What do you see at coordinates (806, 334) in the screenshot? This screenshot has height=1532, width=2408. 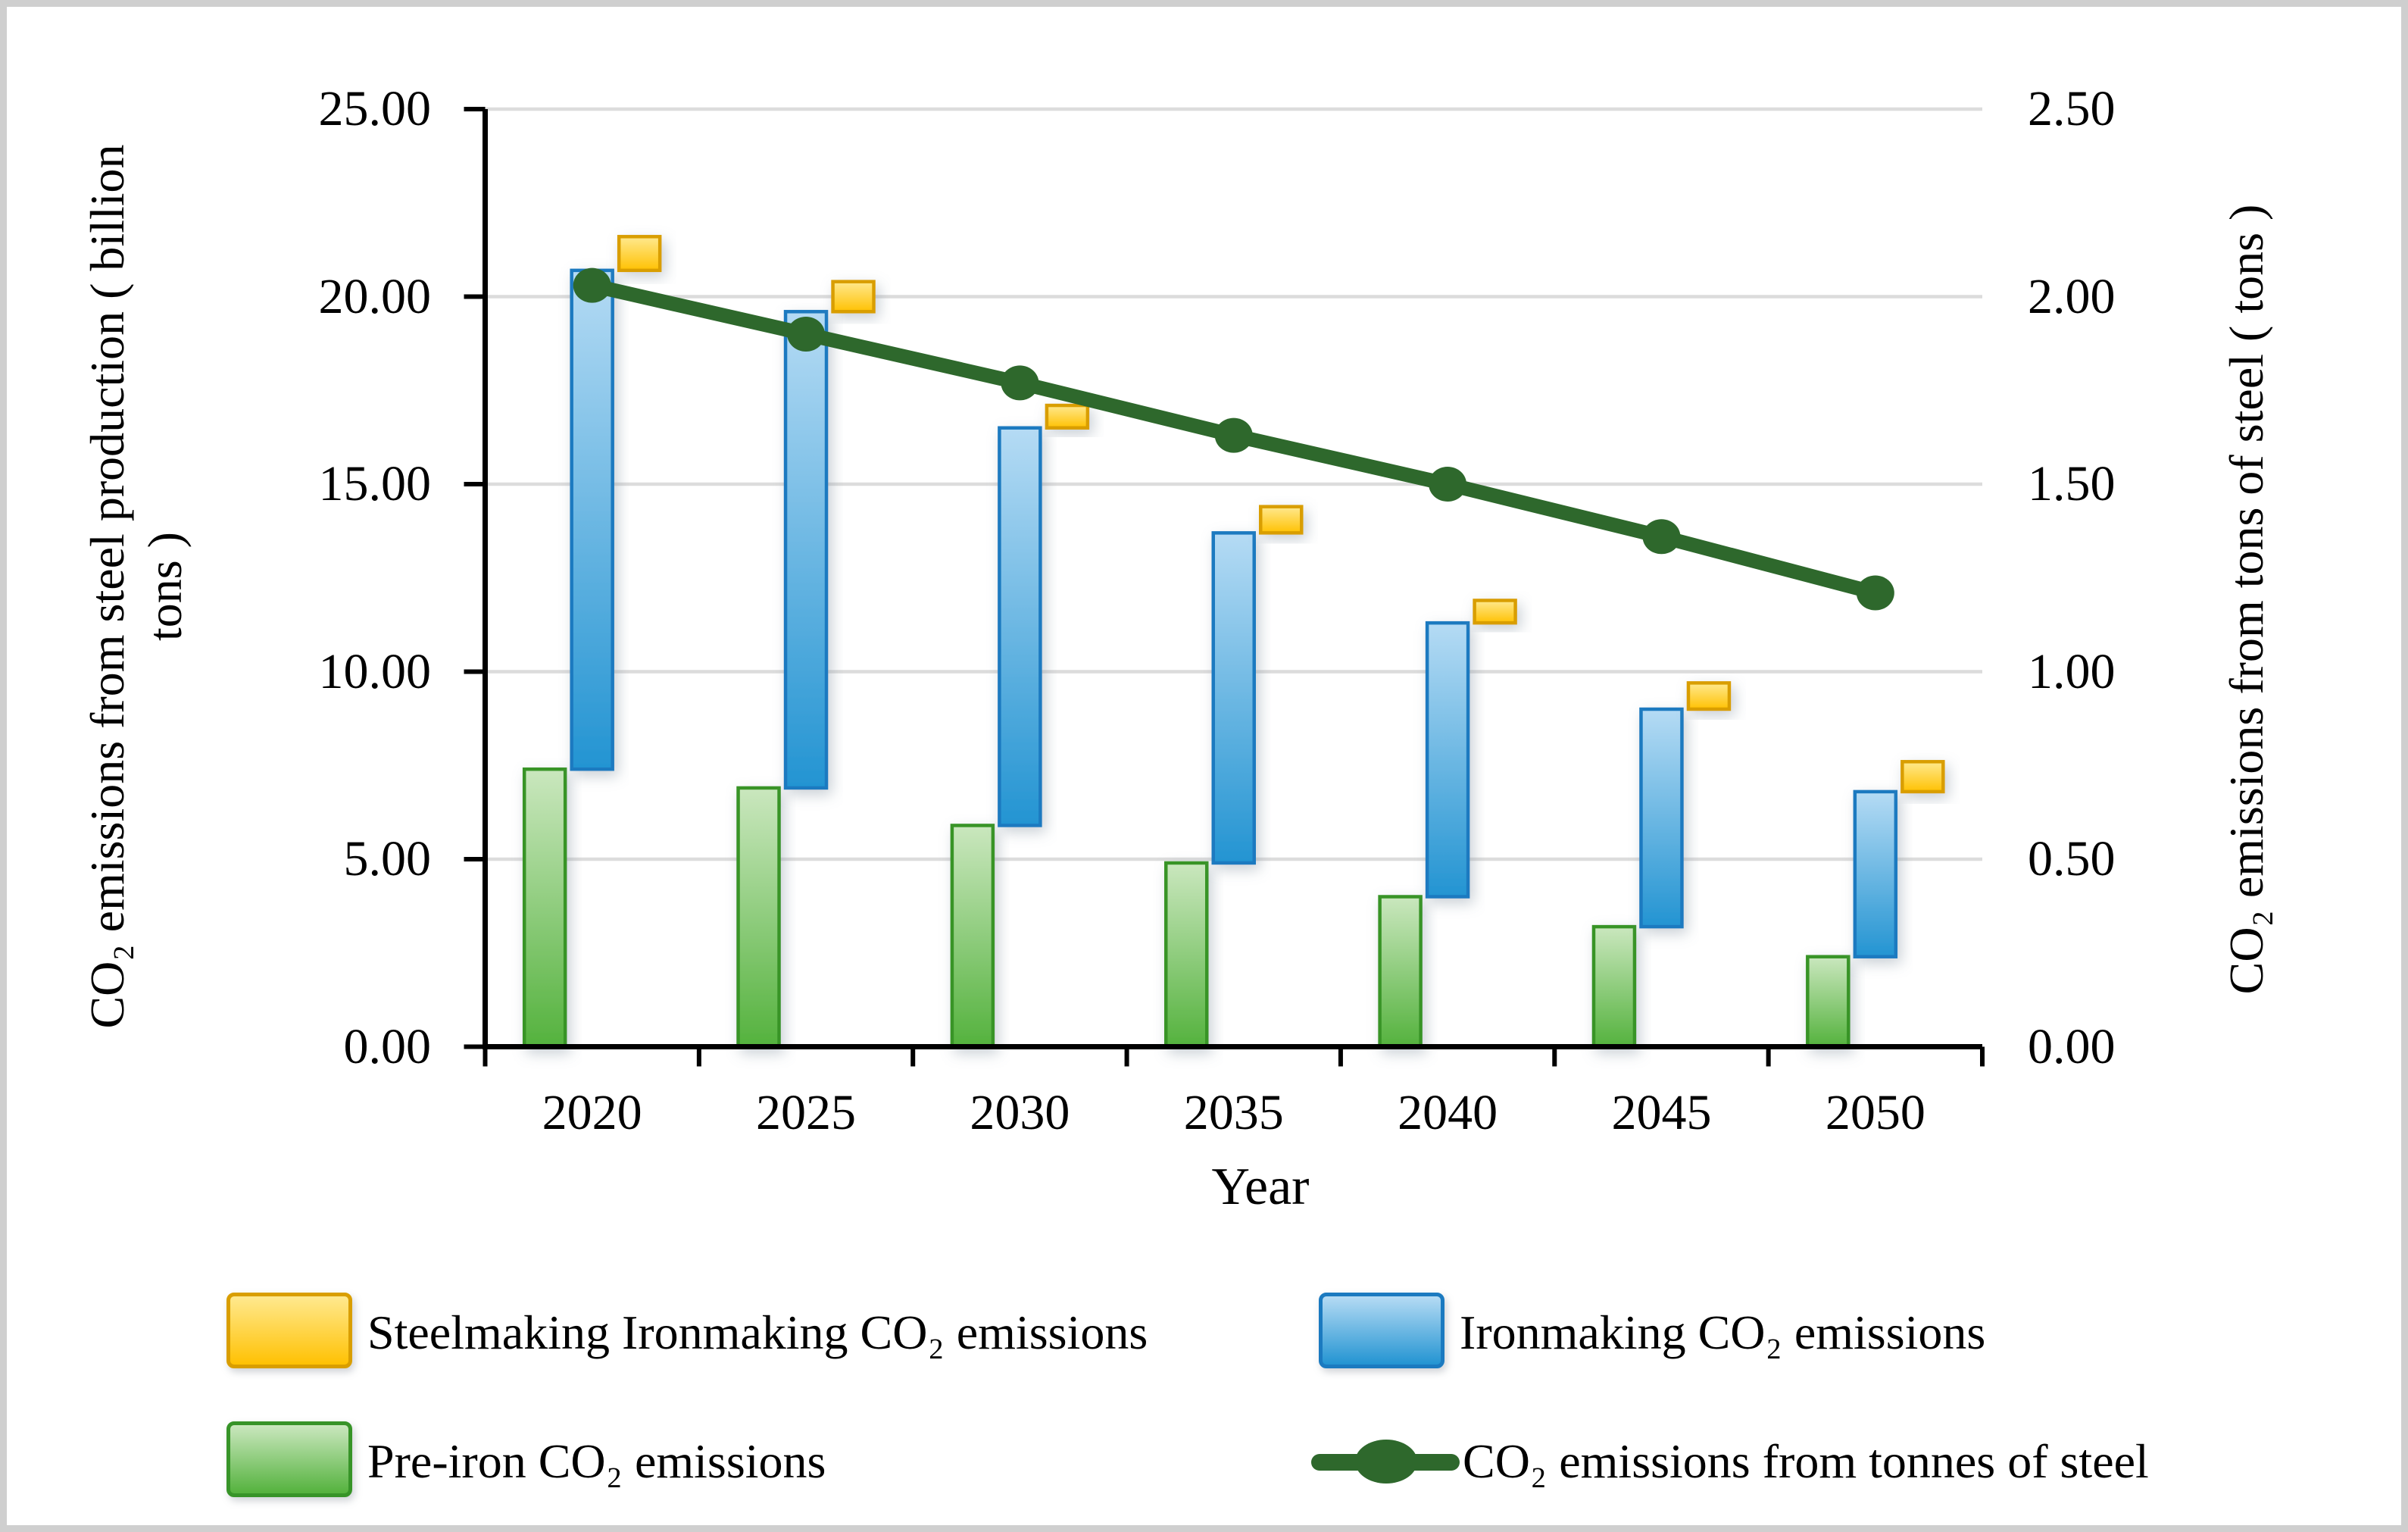 I see `line-marker-2025` at bounding box center [806, 334].